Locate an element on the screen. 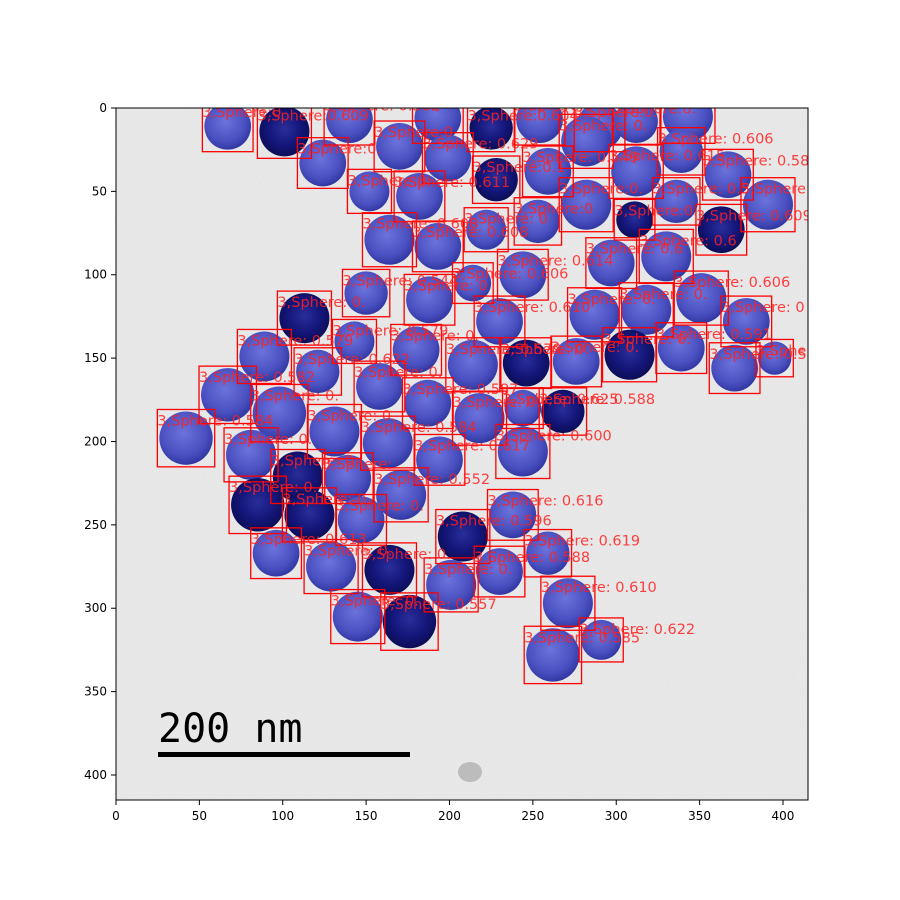  detection-label: 3,Sphere: 0.614 is located at coordinates (556, 261).